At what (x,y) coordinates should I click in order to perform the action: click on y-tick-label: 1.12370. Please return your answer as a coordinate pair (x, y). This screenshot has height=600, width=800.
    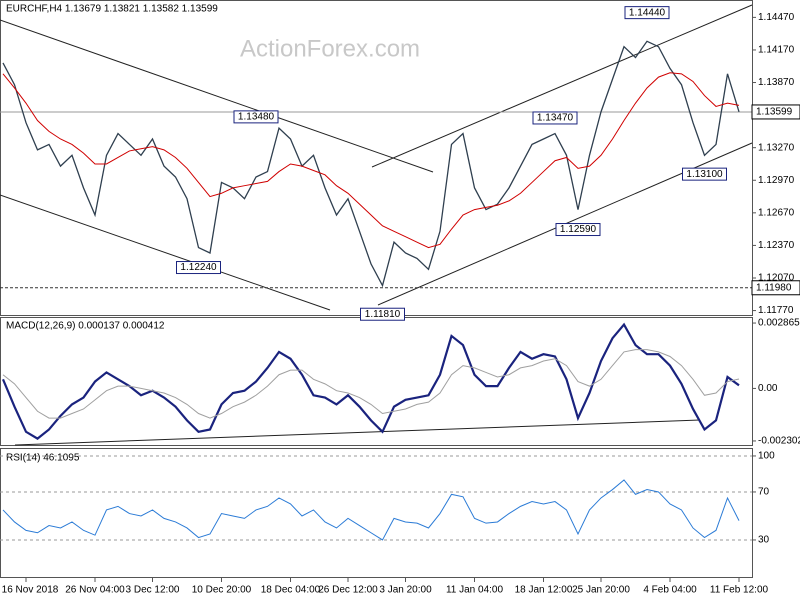
    Looking at the image, I should click on (776, 245).